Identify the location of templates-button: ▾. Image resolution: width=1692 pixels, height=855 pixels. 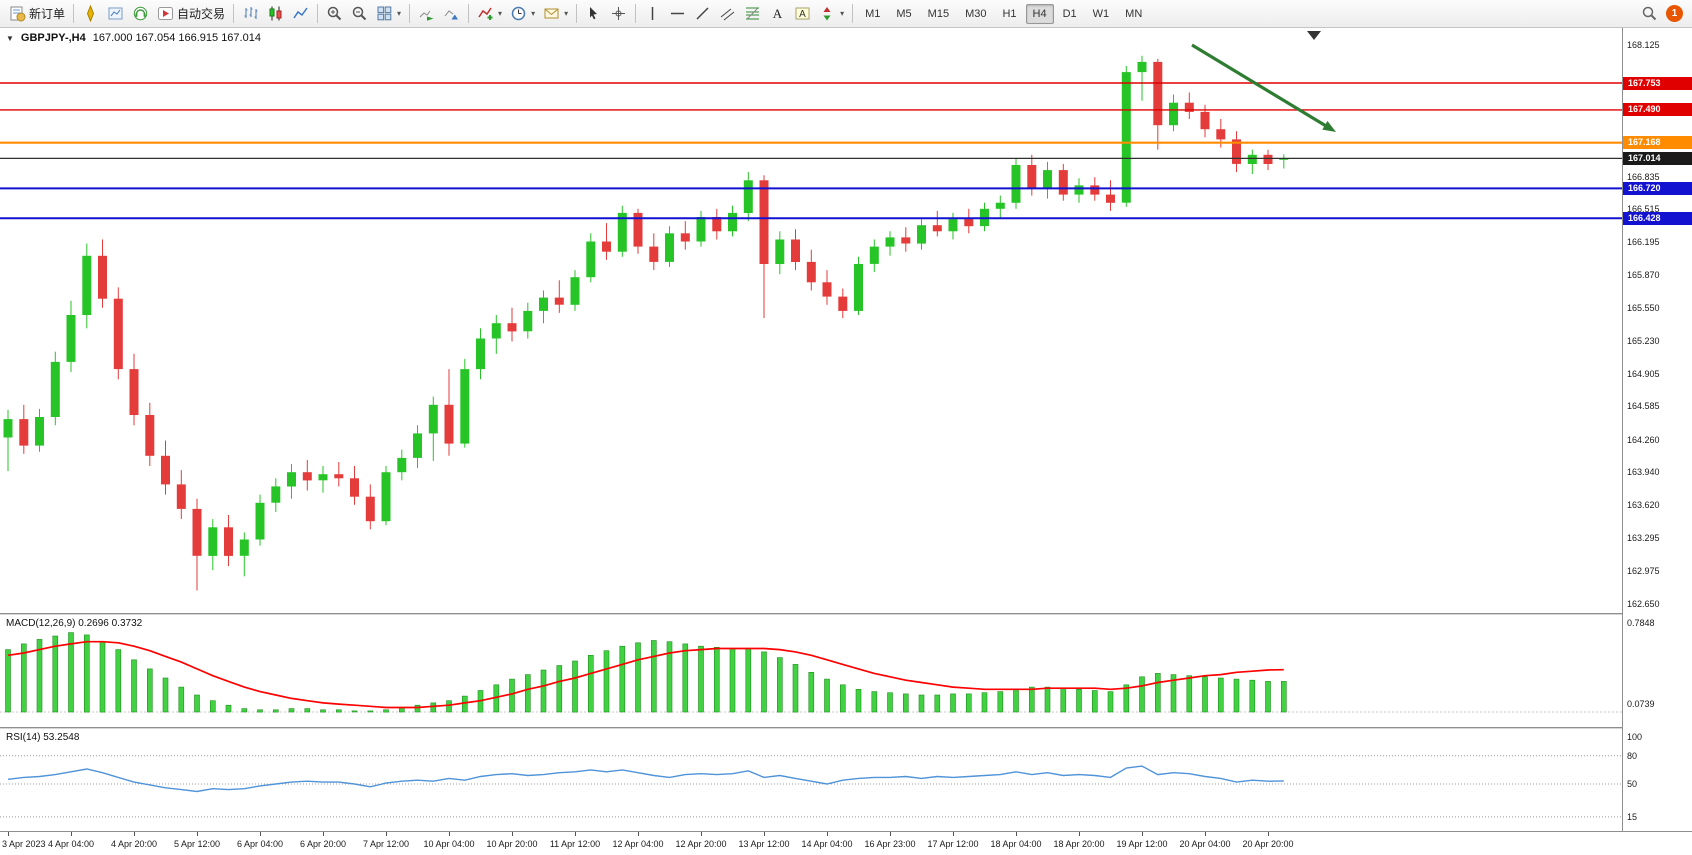
(555, 13).